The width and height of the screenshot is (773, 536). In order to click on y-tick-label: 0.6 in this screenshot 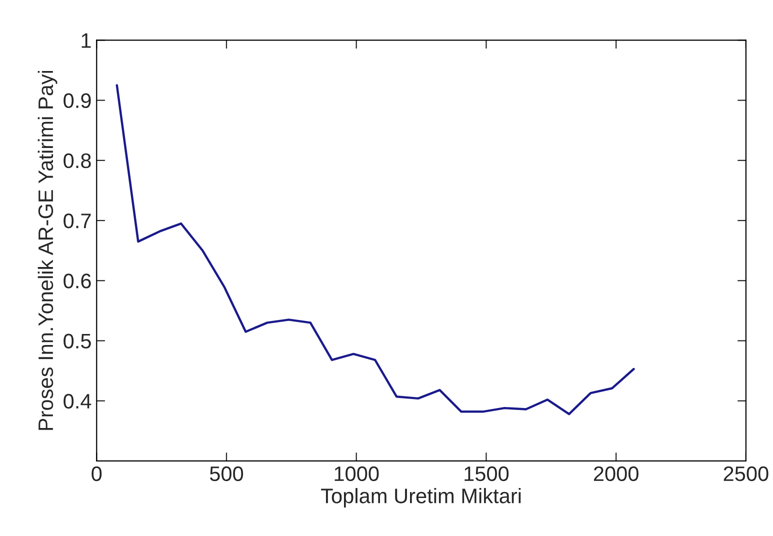, I will do `click(77, 281)`.